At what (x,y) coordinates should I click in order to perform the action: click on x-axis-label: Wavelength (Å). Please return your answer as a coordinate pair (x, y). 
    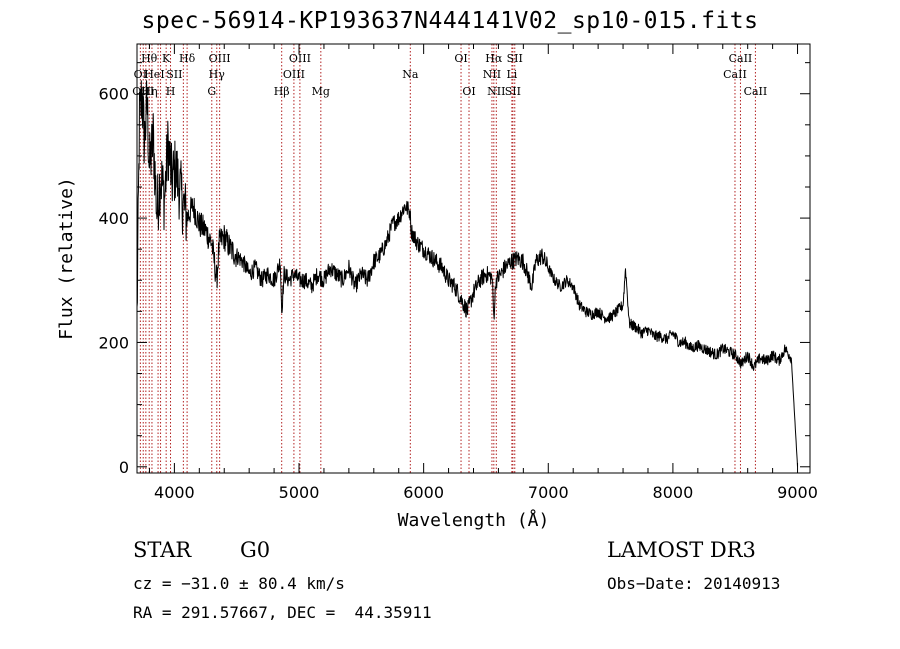
    Looking at the image, I should click on (474, 520).